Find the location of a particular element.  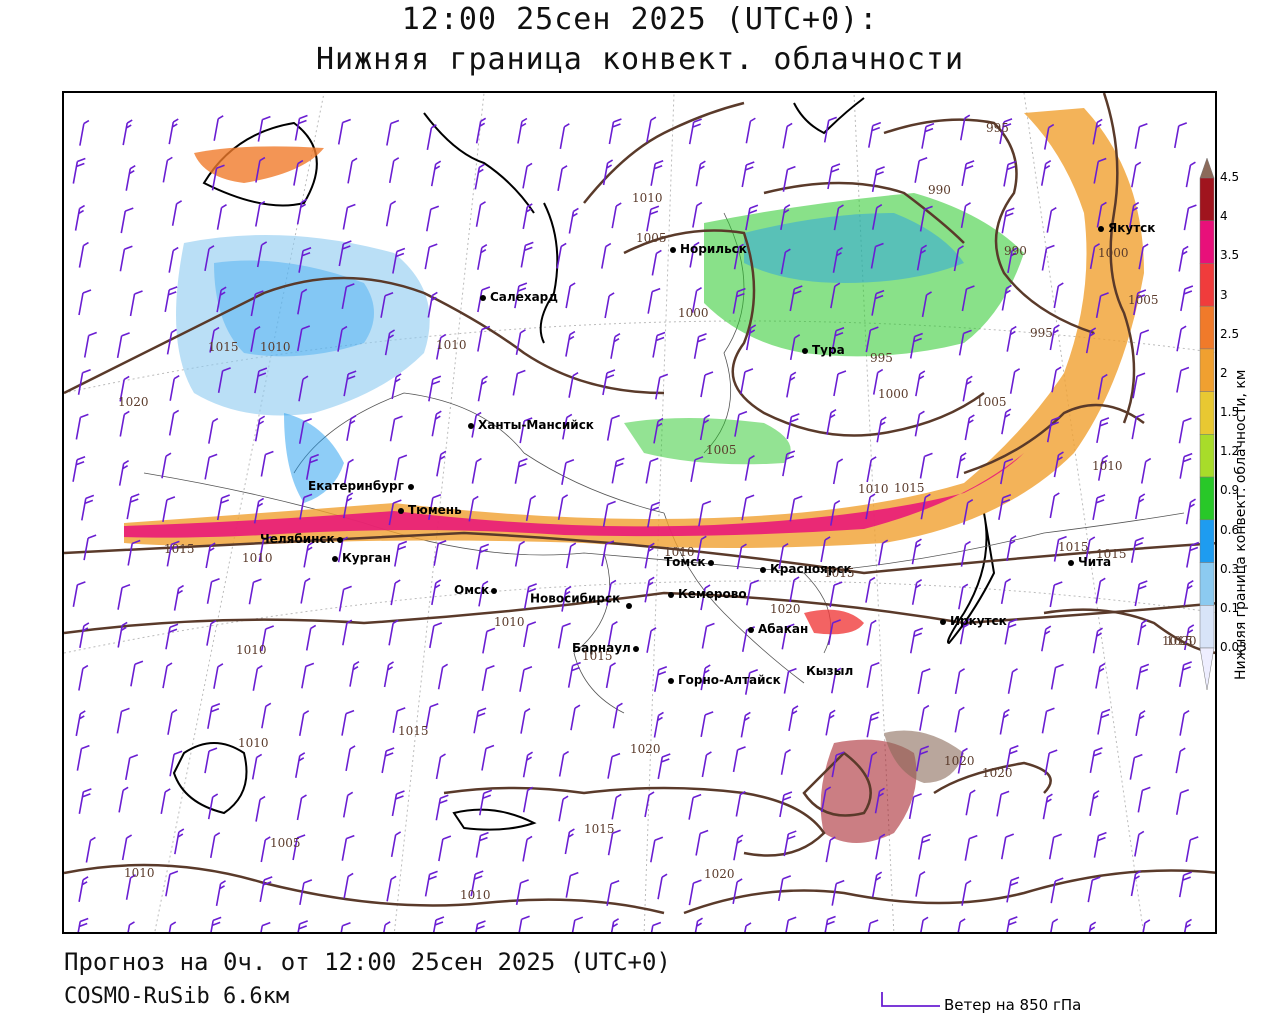

colorbar: 4.5 4 3.5 3 2.5 2 1.5 1.2 0.9 0.6 0.3 0.1 0.03 is located at coordinates (1226, 427).